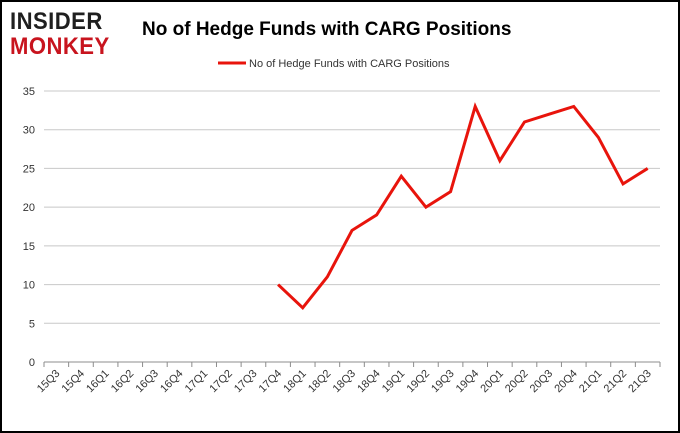 Image resolution: width=680 pixels, height=433 pixels. Describe the element at coordinates (74, 382) in the screenshot. I see `x-tick-label: 15Q4` at that location.